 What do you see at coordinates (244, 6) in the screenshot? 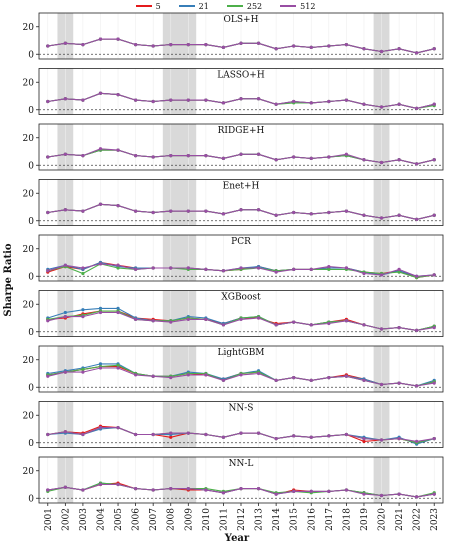
I see `legend-item-252: 252` at bounding box center [244, 6].